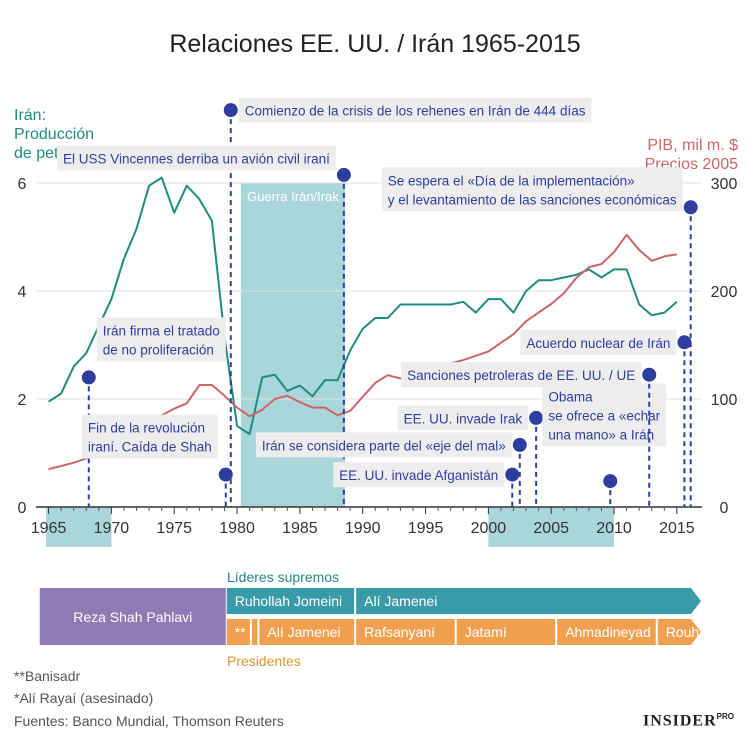  Describe the element at coordinates (22, 508) in the screenshot. I see `y-left-tick-label: 0` at that location.